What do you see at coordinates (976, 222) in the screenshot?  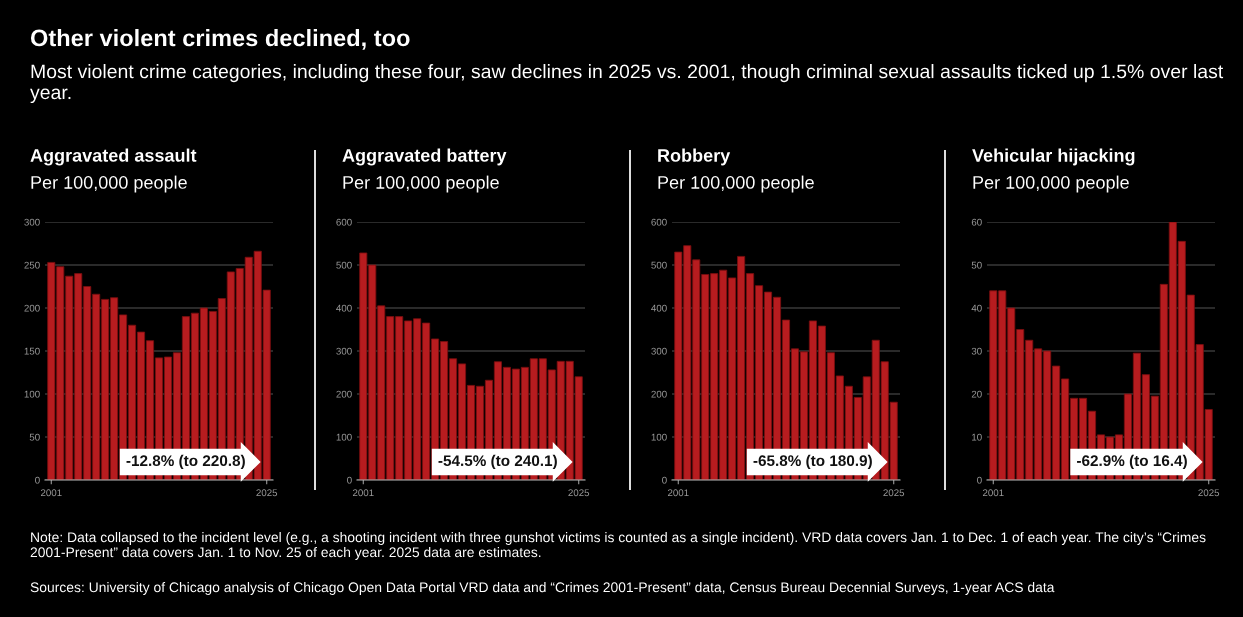 I see `y-tick-label: 60` at bounding box center [976, 222].